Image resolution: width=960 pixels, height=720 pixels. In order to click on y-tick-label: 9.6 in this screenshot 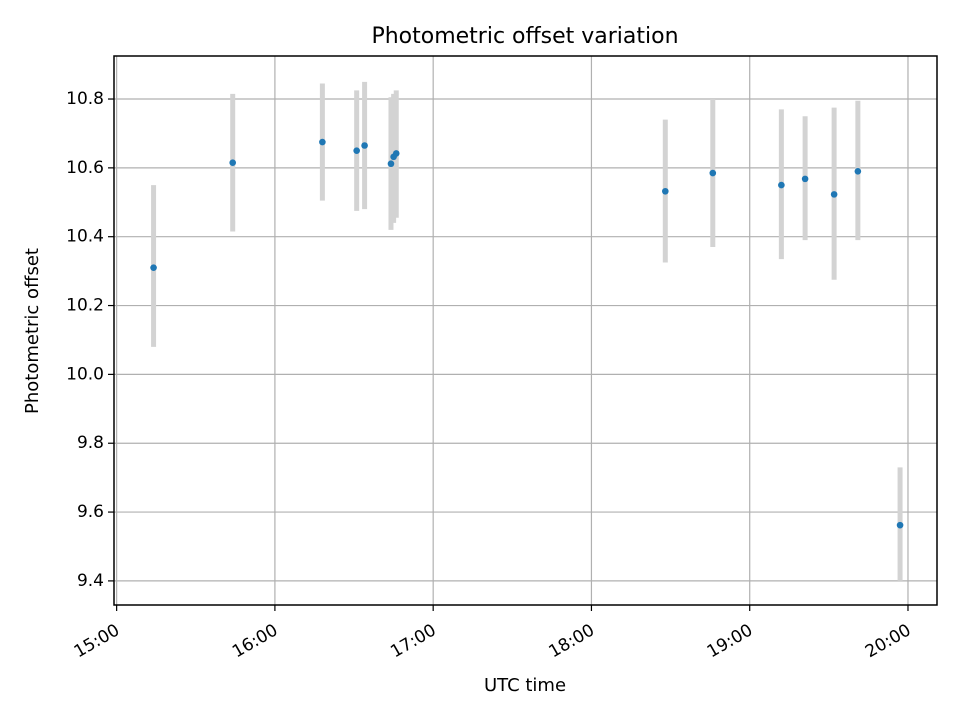, I will do `click(90, 512)`.